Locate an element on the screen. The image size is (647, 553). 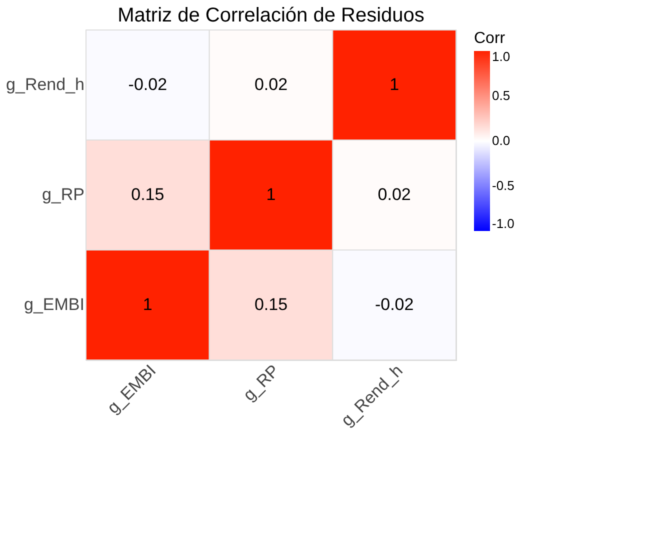
color-bar-label: 0.0 is located at coordinates (501, 140).